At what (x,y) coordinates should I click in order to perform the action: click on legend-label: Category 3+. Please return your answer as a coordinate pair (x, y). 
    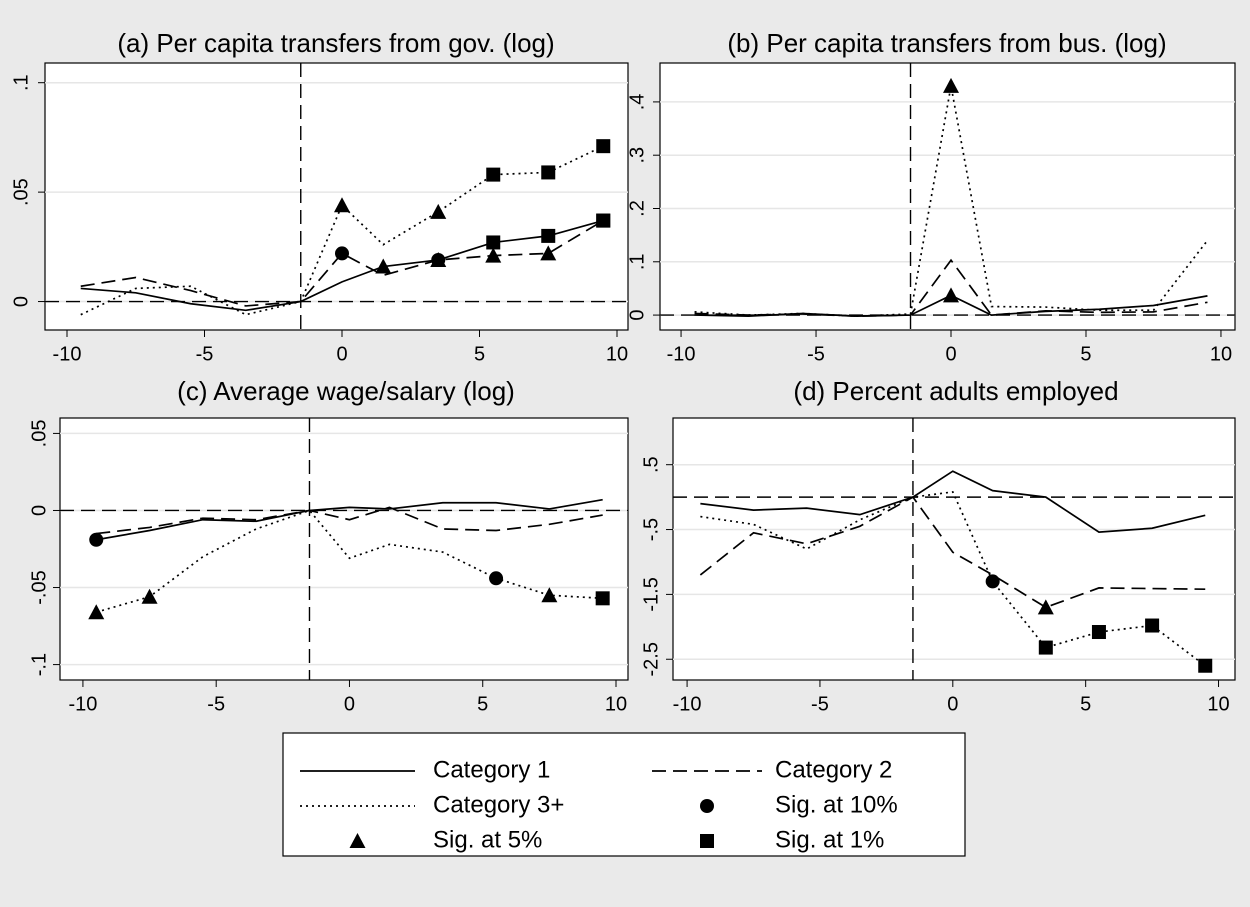
    Looking at the image, I should click on (498, 804).